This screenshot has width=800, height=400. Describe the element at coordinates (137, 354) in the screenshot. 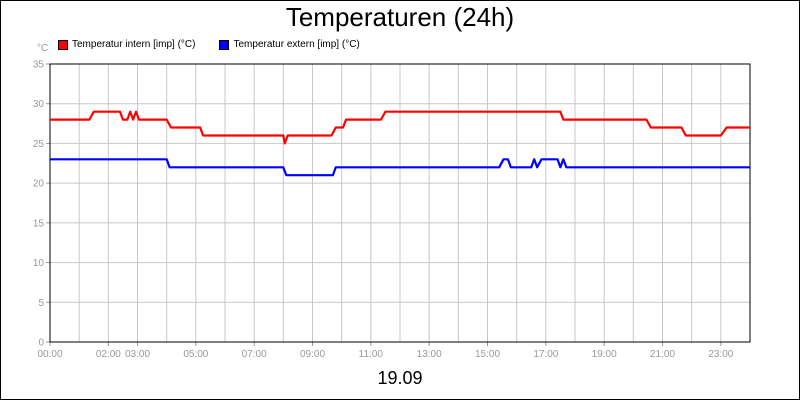

I see `x-tick-label: 03:00` at that location.